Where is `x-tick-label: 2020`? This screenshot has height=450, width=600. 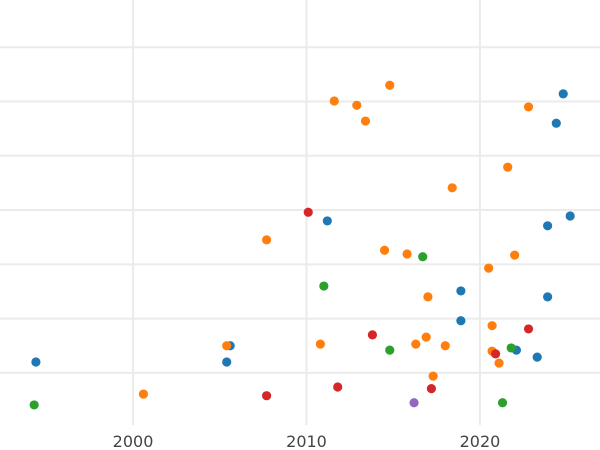 x-tick-label: 2020 is located at coordinates (480, 441).